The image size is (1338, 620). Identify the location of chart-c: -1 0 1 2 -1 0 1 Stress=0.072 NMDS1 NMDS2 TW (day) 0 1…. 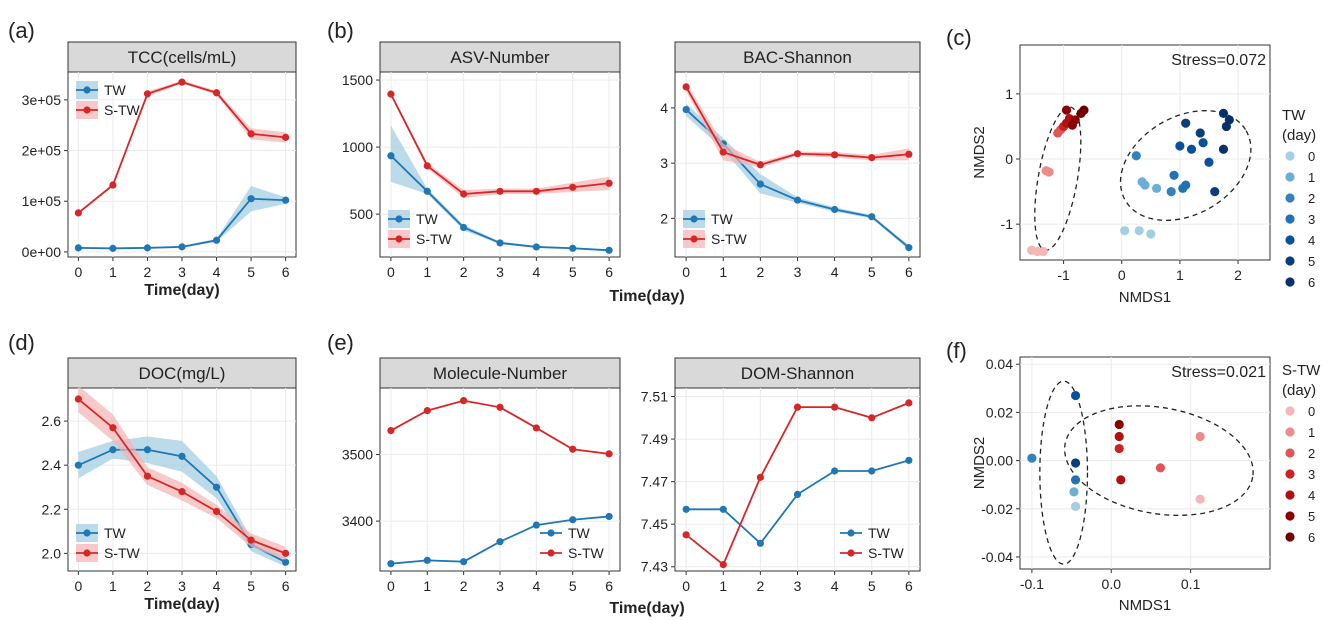
(1143, 175).